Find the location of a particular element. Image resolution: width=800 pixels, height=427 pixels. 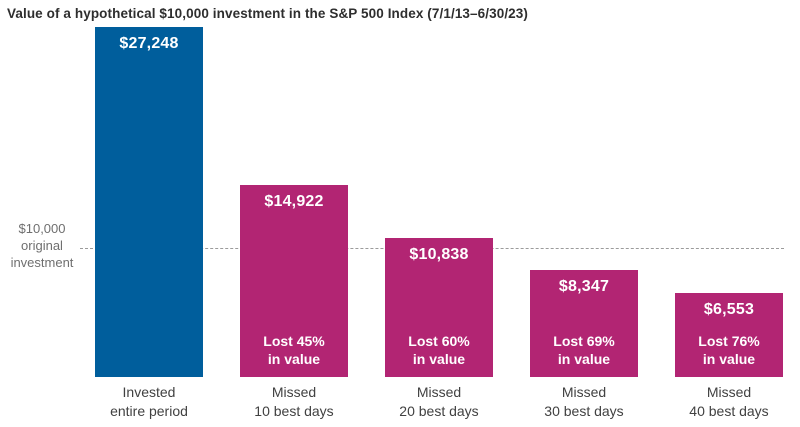

bar-category-line2: 40 best days is located at coordinates (729, 411).